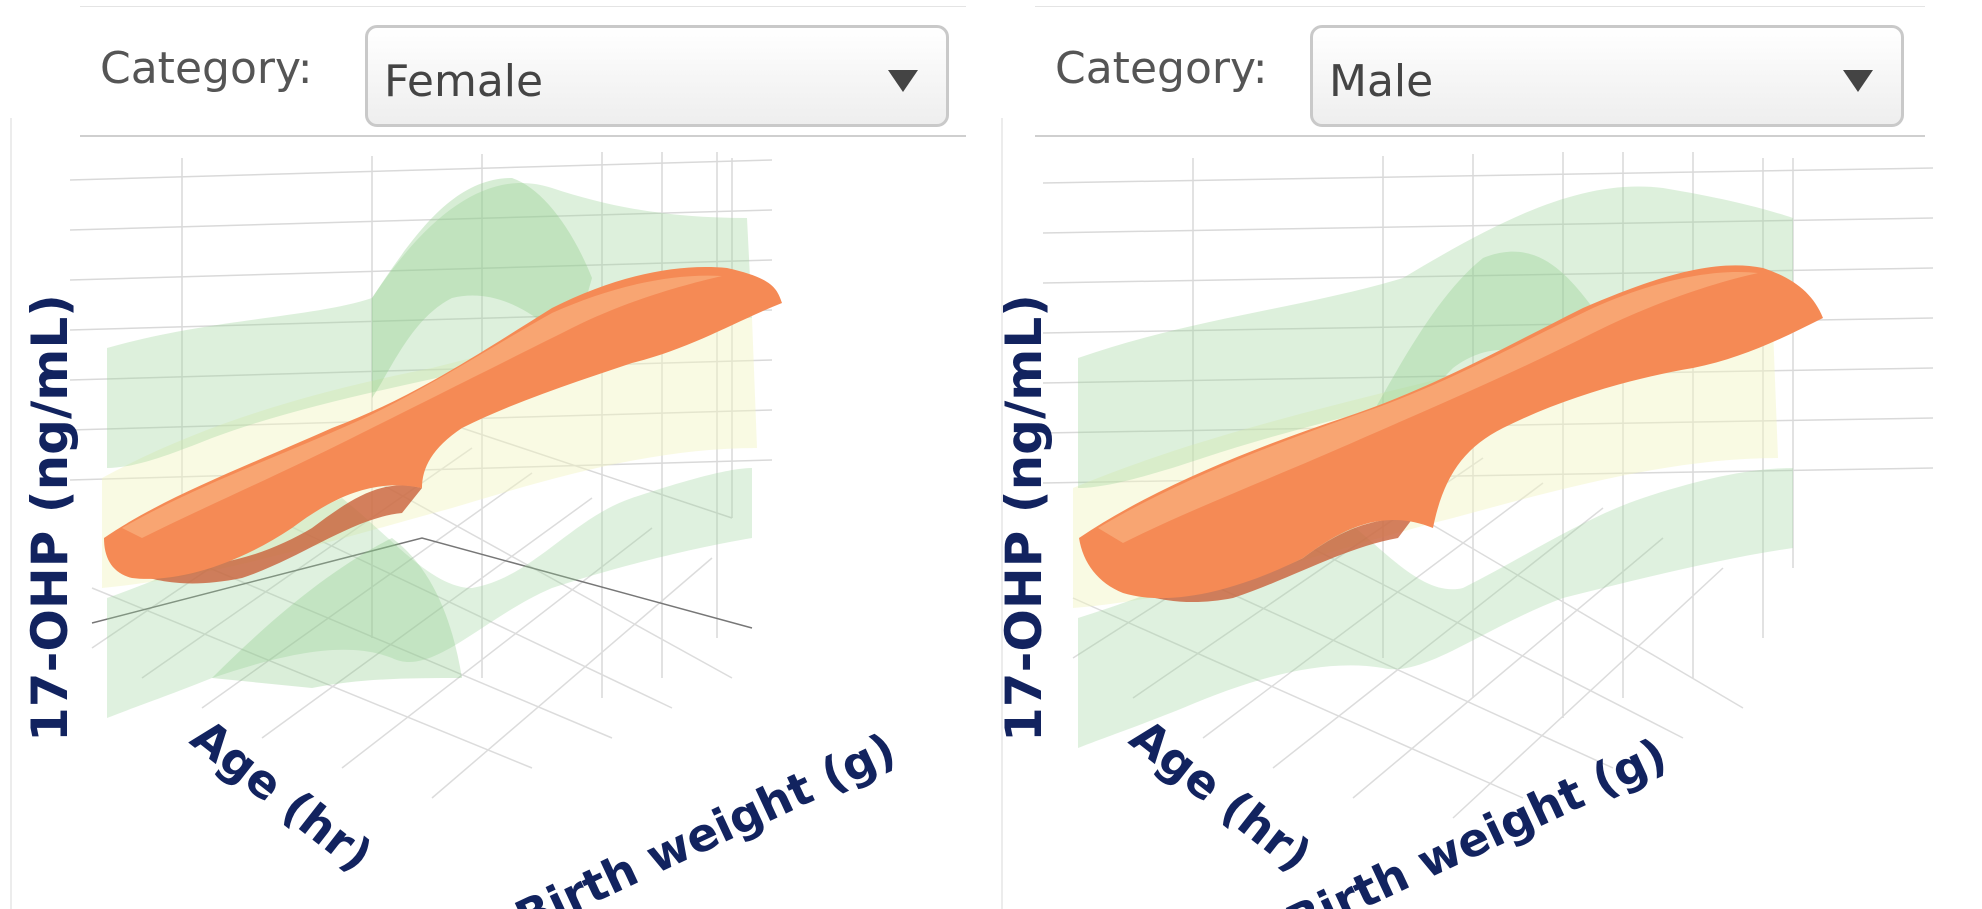  I want to click on category-selected-value: Female, so click(464, 81).